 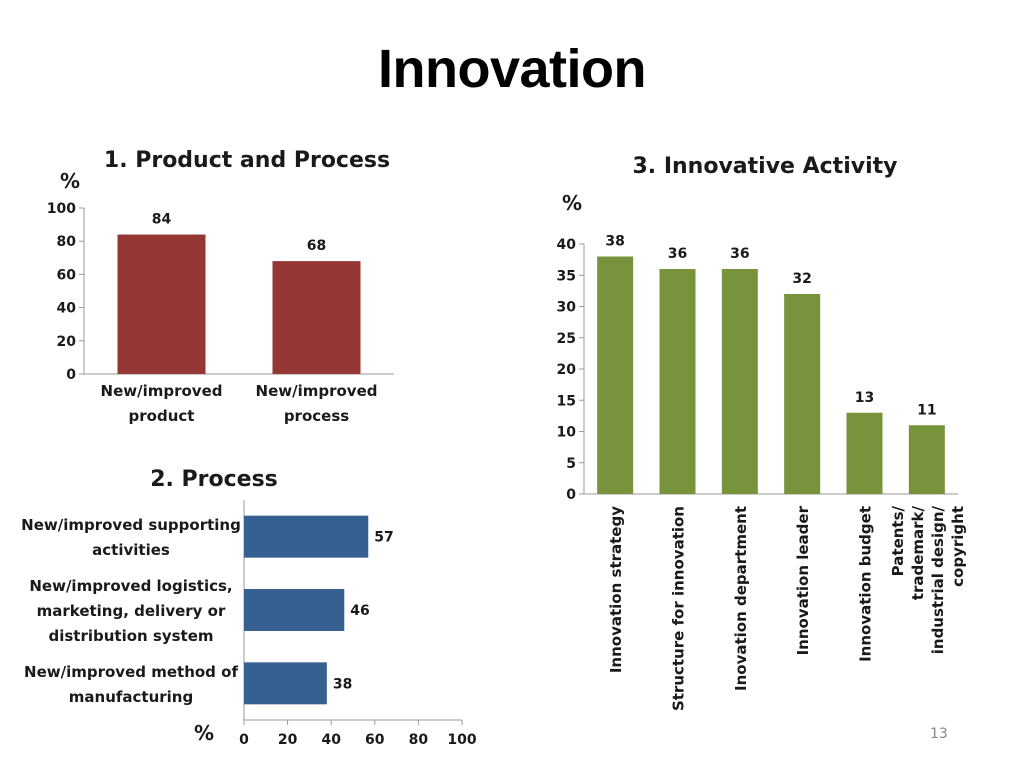 I want to click on chart2-category-label: New/improved method of, so click(x=131, y=672).